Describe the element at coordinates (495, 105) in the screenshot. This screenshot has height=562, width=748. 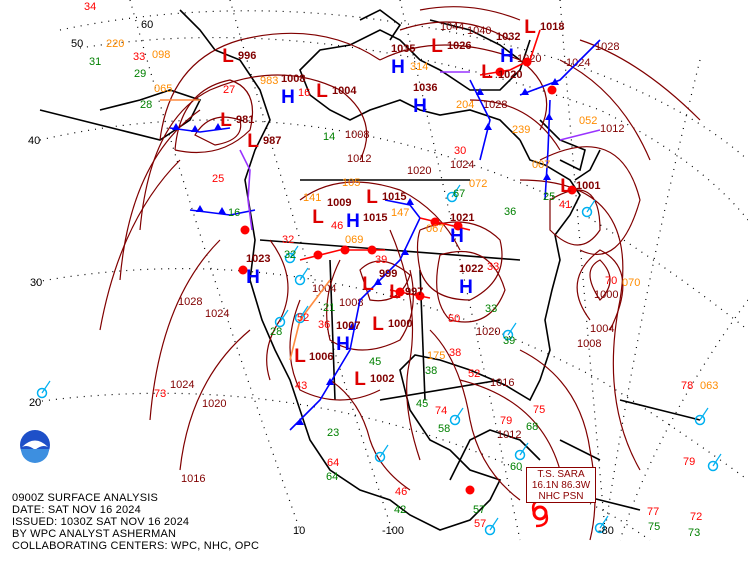
I see `isobar-label: 1028` at that location.